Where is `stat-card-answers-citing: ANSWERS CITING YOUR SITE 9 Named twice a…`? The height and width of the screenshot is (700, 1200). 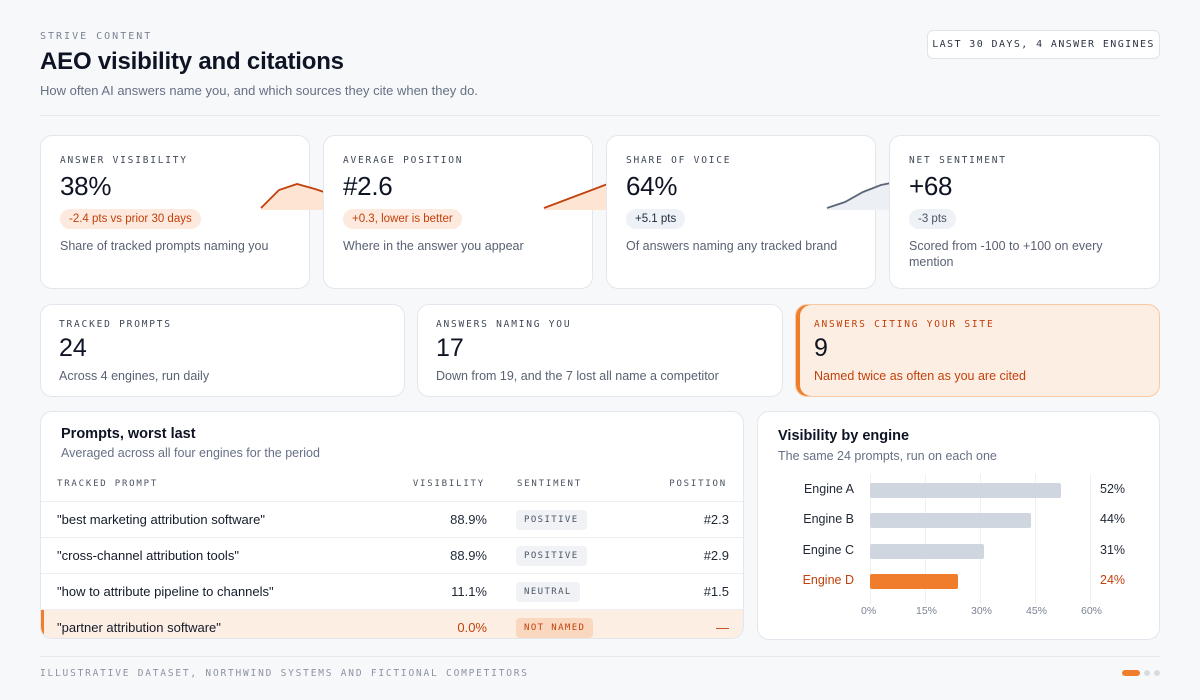 stat-card-answers-citing: ANSWERS CITING YOUR SITE 9 Named twice a… is located at coordinates (977, 350).